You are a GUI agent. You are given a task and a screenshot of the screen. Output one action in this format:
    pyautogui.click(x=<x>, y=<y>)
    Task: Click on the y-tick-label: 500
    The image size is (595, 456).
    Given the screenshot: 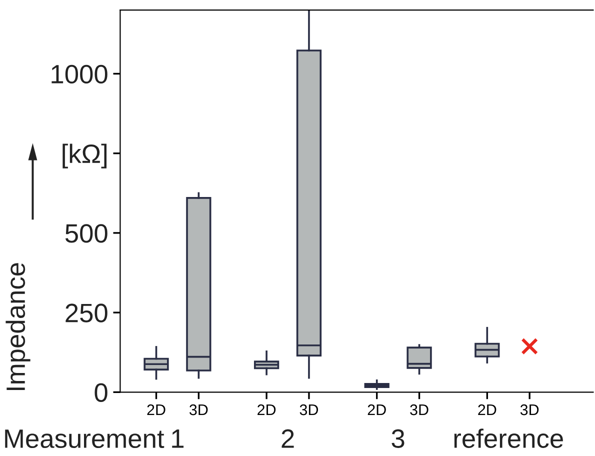 What is the action you would take?
    pyautogui.click(x=86, y=233)
    